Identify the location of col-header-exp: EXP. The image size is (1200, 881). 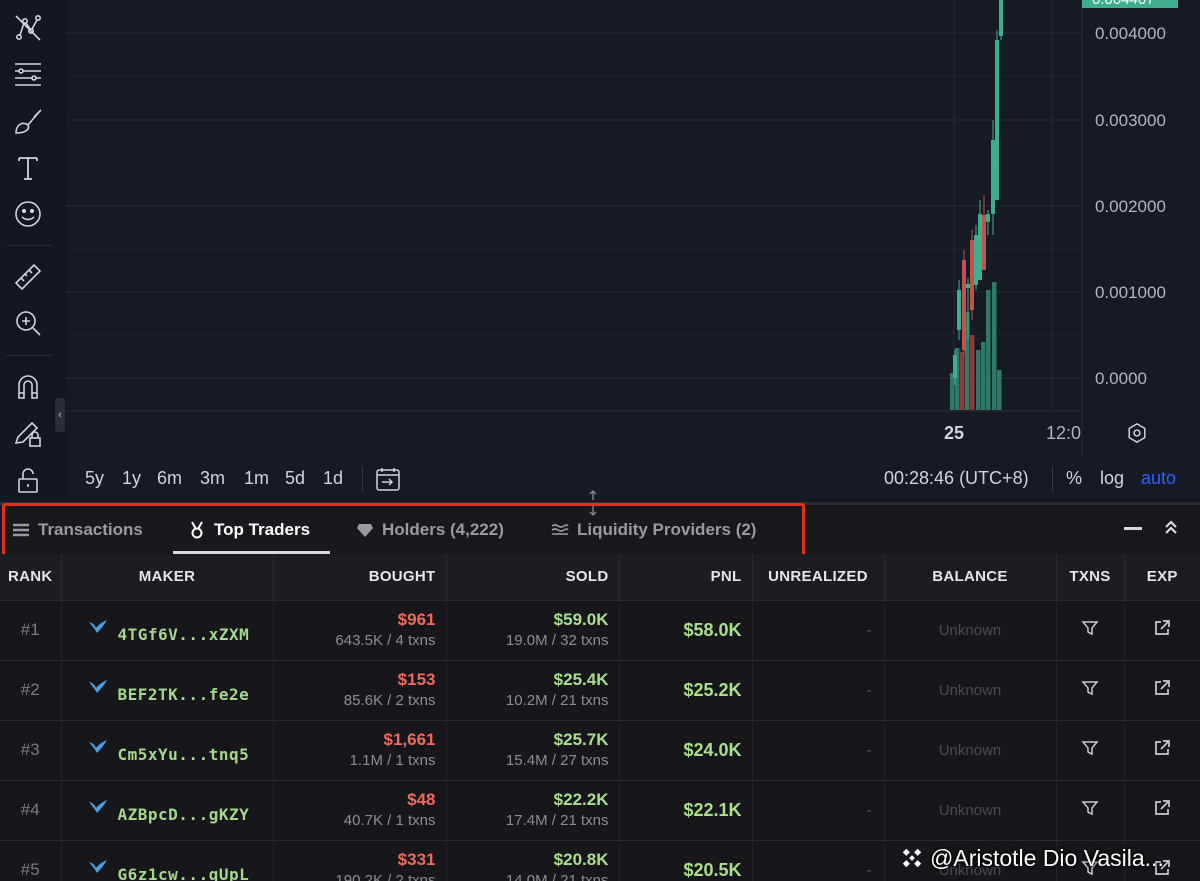
(1162, 577).